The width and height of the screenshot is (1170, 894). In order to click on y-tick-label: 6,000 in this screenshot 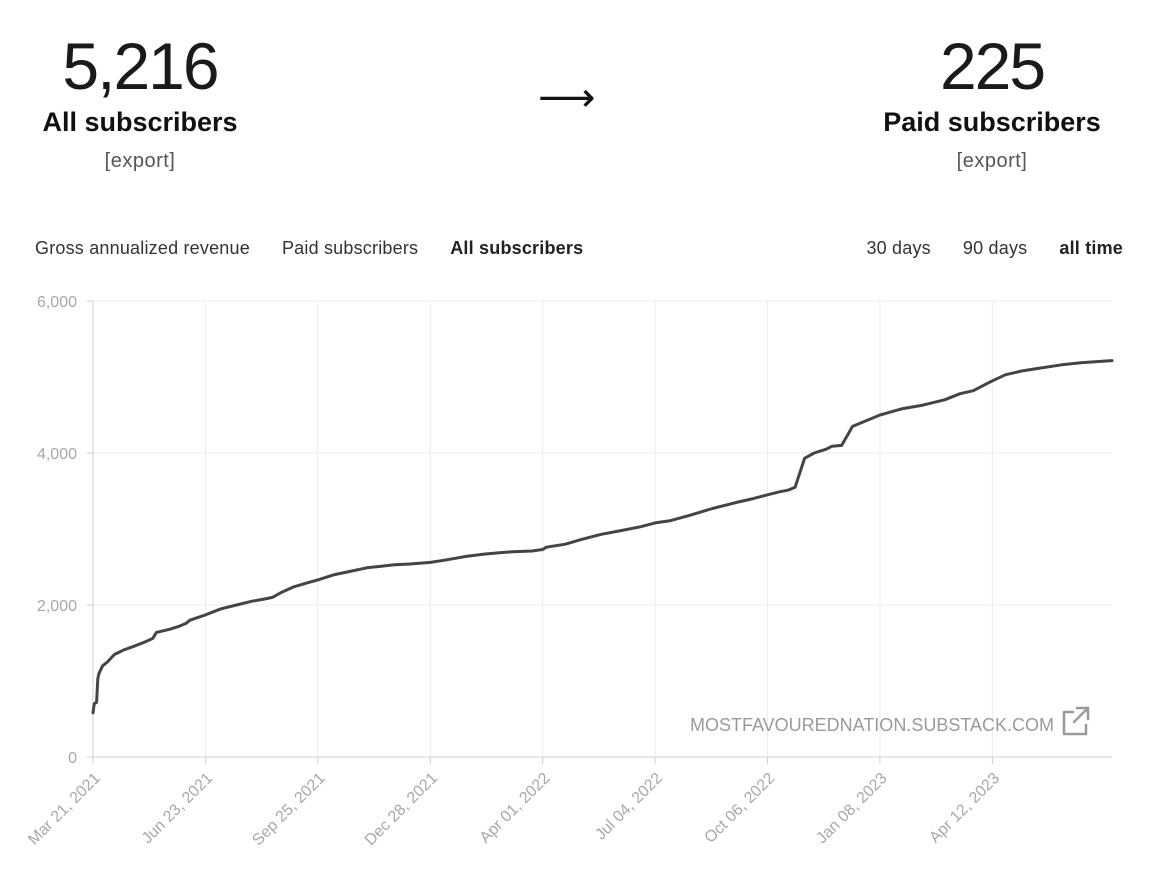, I will do `click(57, 302)`.